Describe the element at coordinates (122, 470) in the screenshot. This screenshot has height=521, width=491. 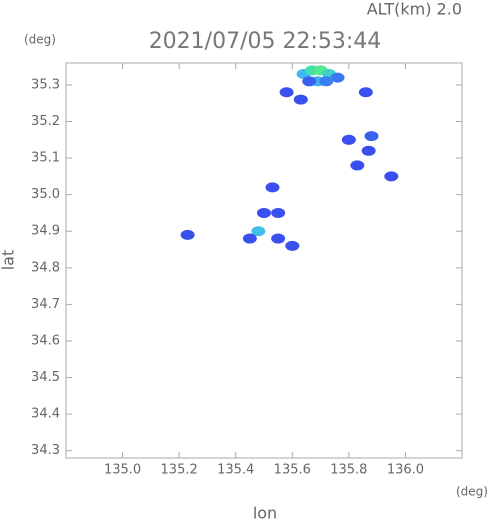
I see `x-tick-label: 135.0` at that location.